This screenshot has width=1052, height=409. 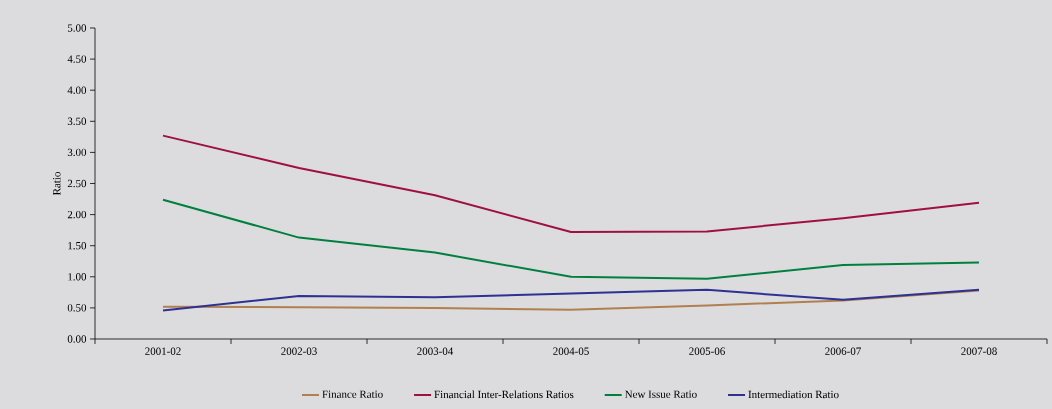 What do you see at coordinates (77, 90) in the screenshot?
I see `y-tick-label: 4.00` at bounding box center [77, 90].